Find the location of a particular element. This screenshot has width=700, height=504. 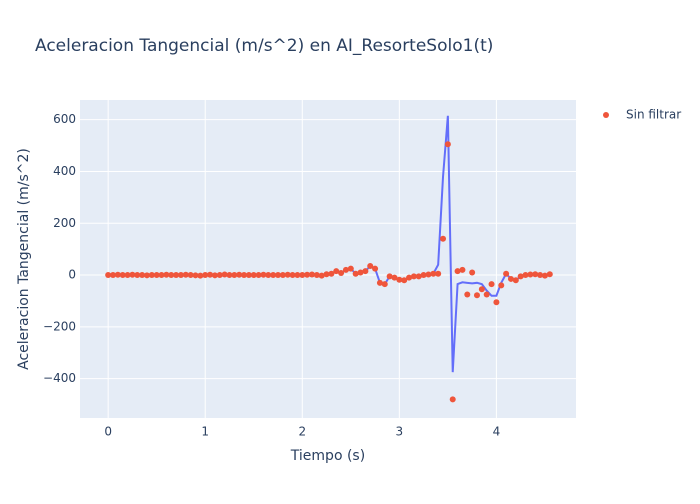

x-tick-label: 0 is located at coordinates (108, 432).